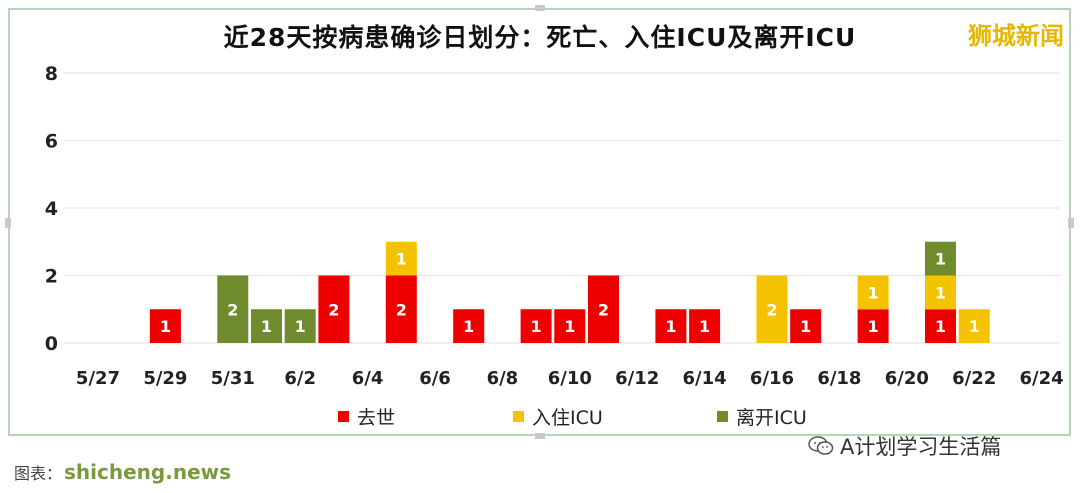 This screenshot has height=493, width=1080. What do you see at coordinates (51, 74) in the screenshot?
I see `y-tick-label: 8` at bounding box center [51, 74].